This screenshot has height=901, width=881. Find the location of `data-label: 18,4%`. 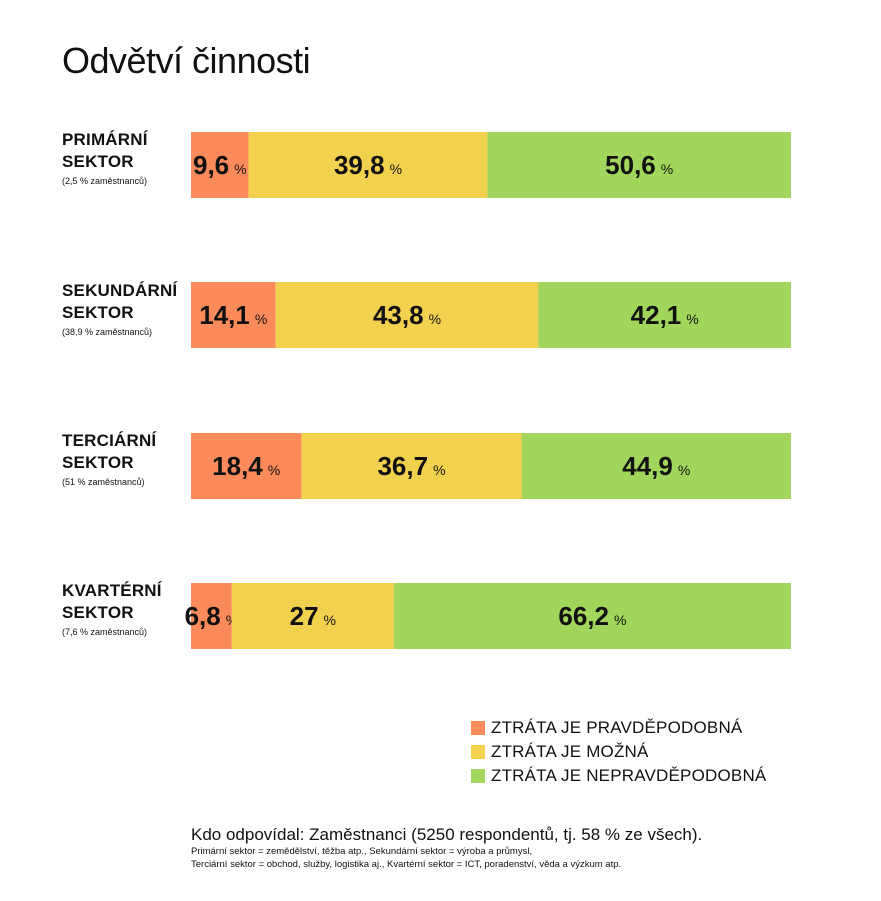

data-label: 18,4% is located at coordinates (246, 466).